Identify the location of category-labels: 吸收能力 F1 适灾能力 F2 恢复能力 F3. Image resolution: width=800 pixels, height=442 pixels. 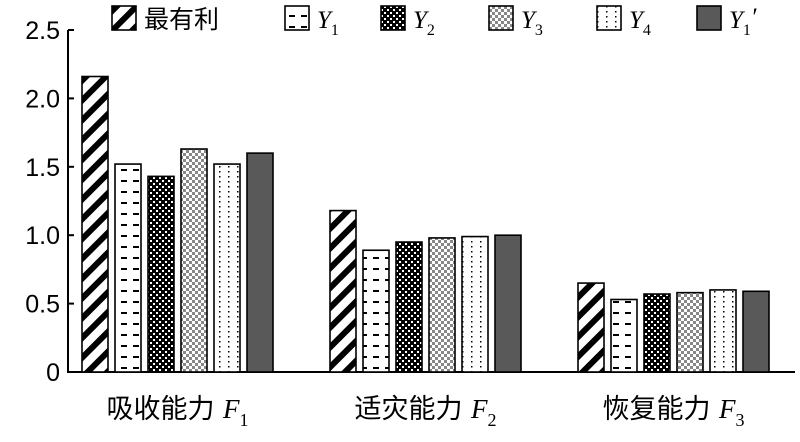
(425, 412).